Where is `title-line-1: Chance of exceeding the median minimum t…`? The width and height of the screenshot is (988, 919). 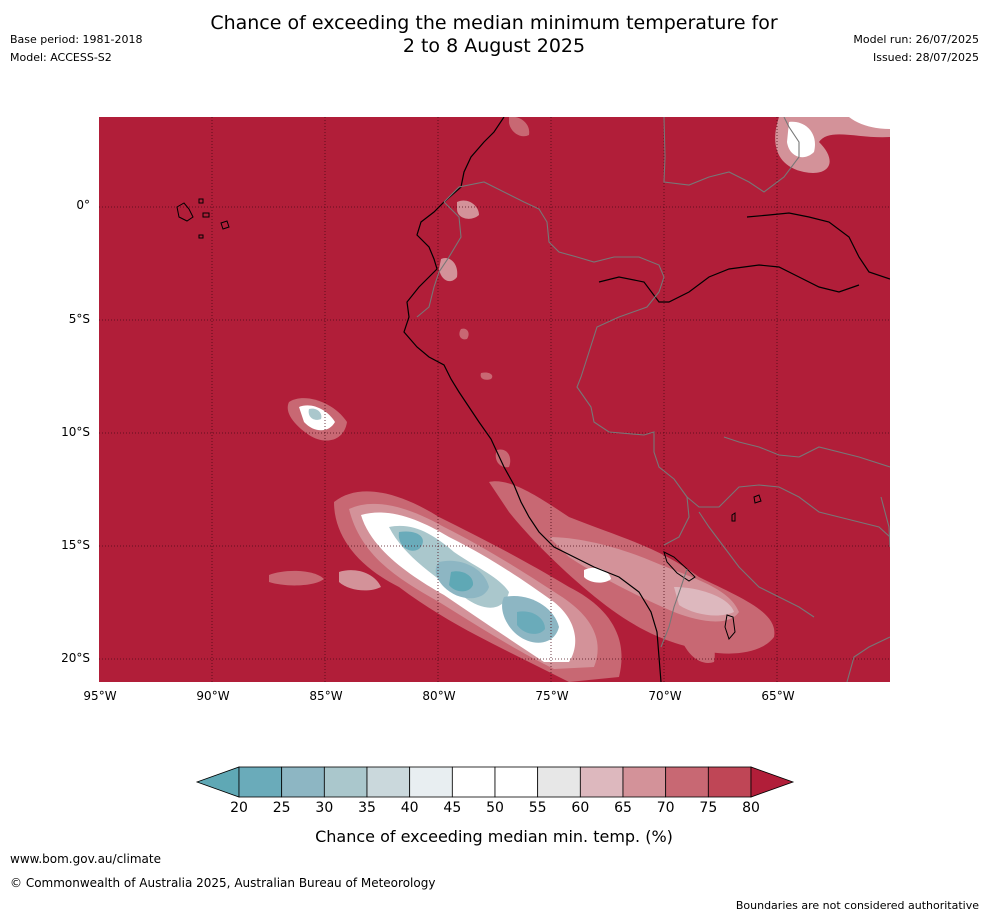 title-line-1: Chance of exceeding the median minimum t… is located at coordinates (494, 23).